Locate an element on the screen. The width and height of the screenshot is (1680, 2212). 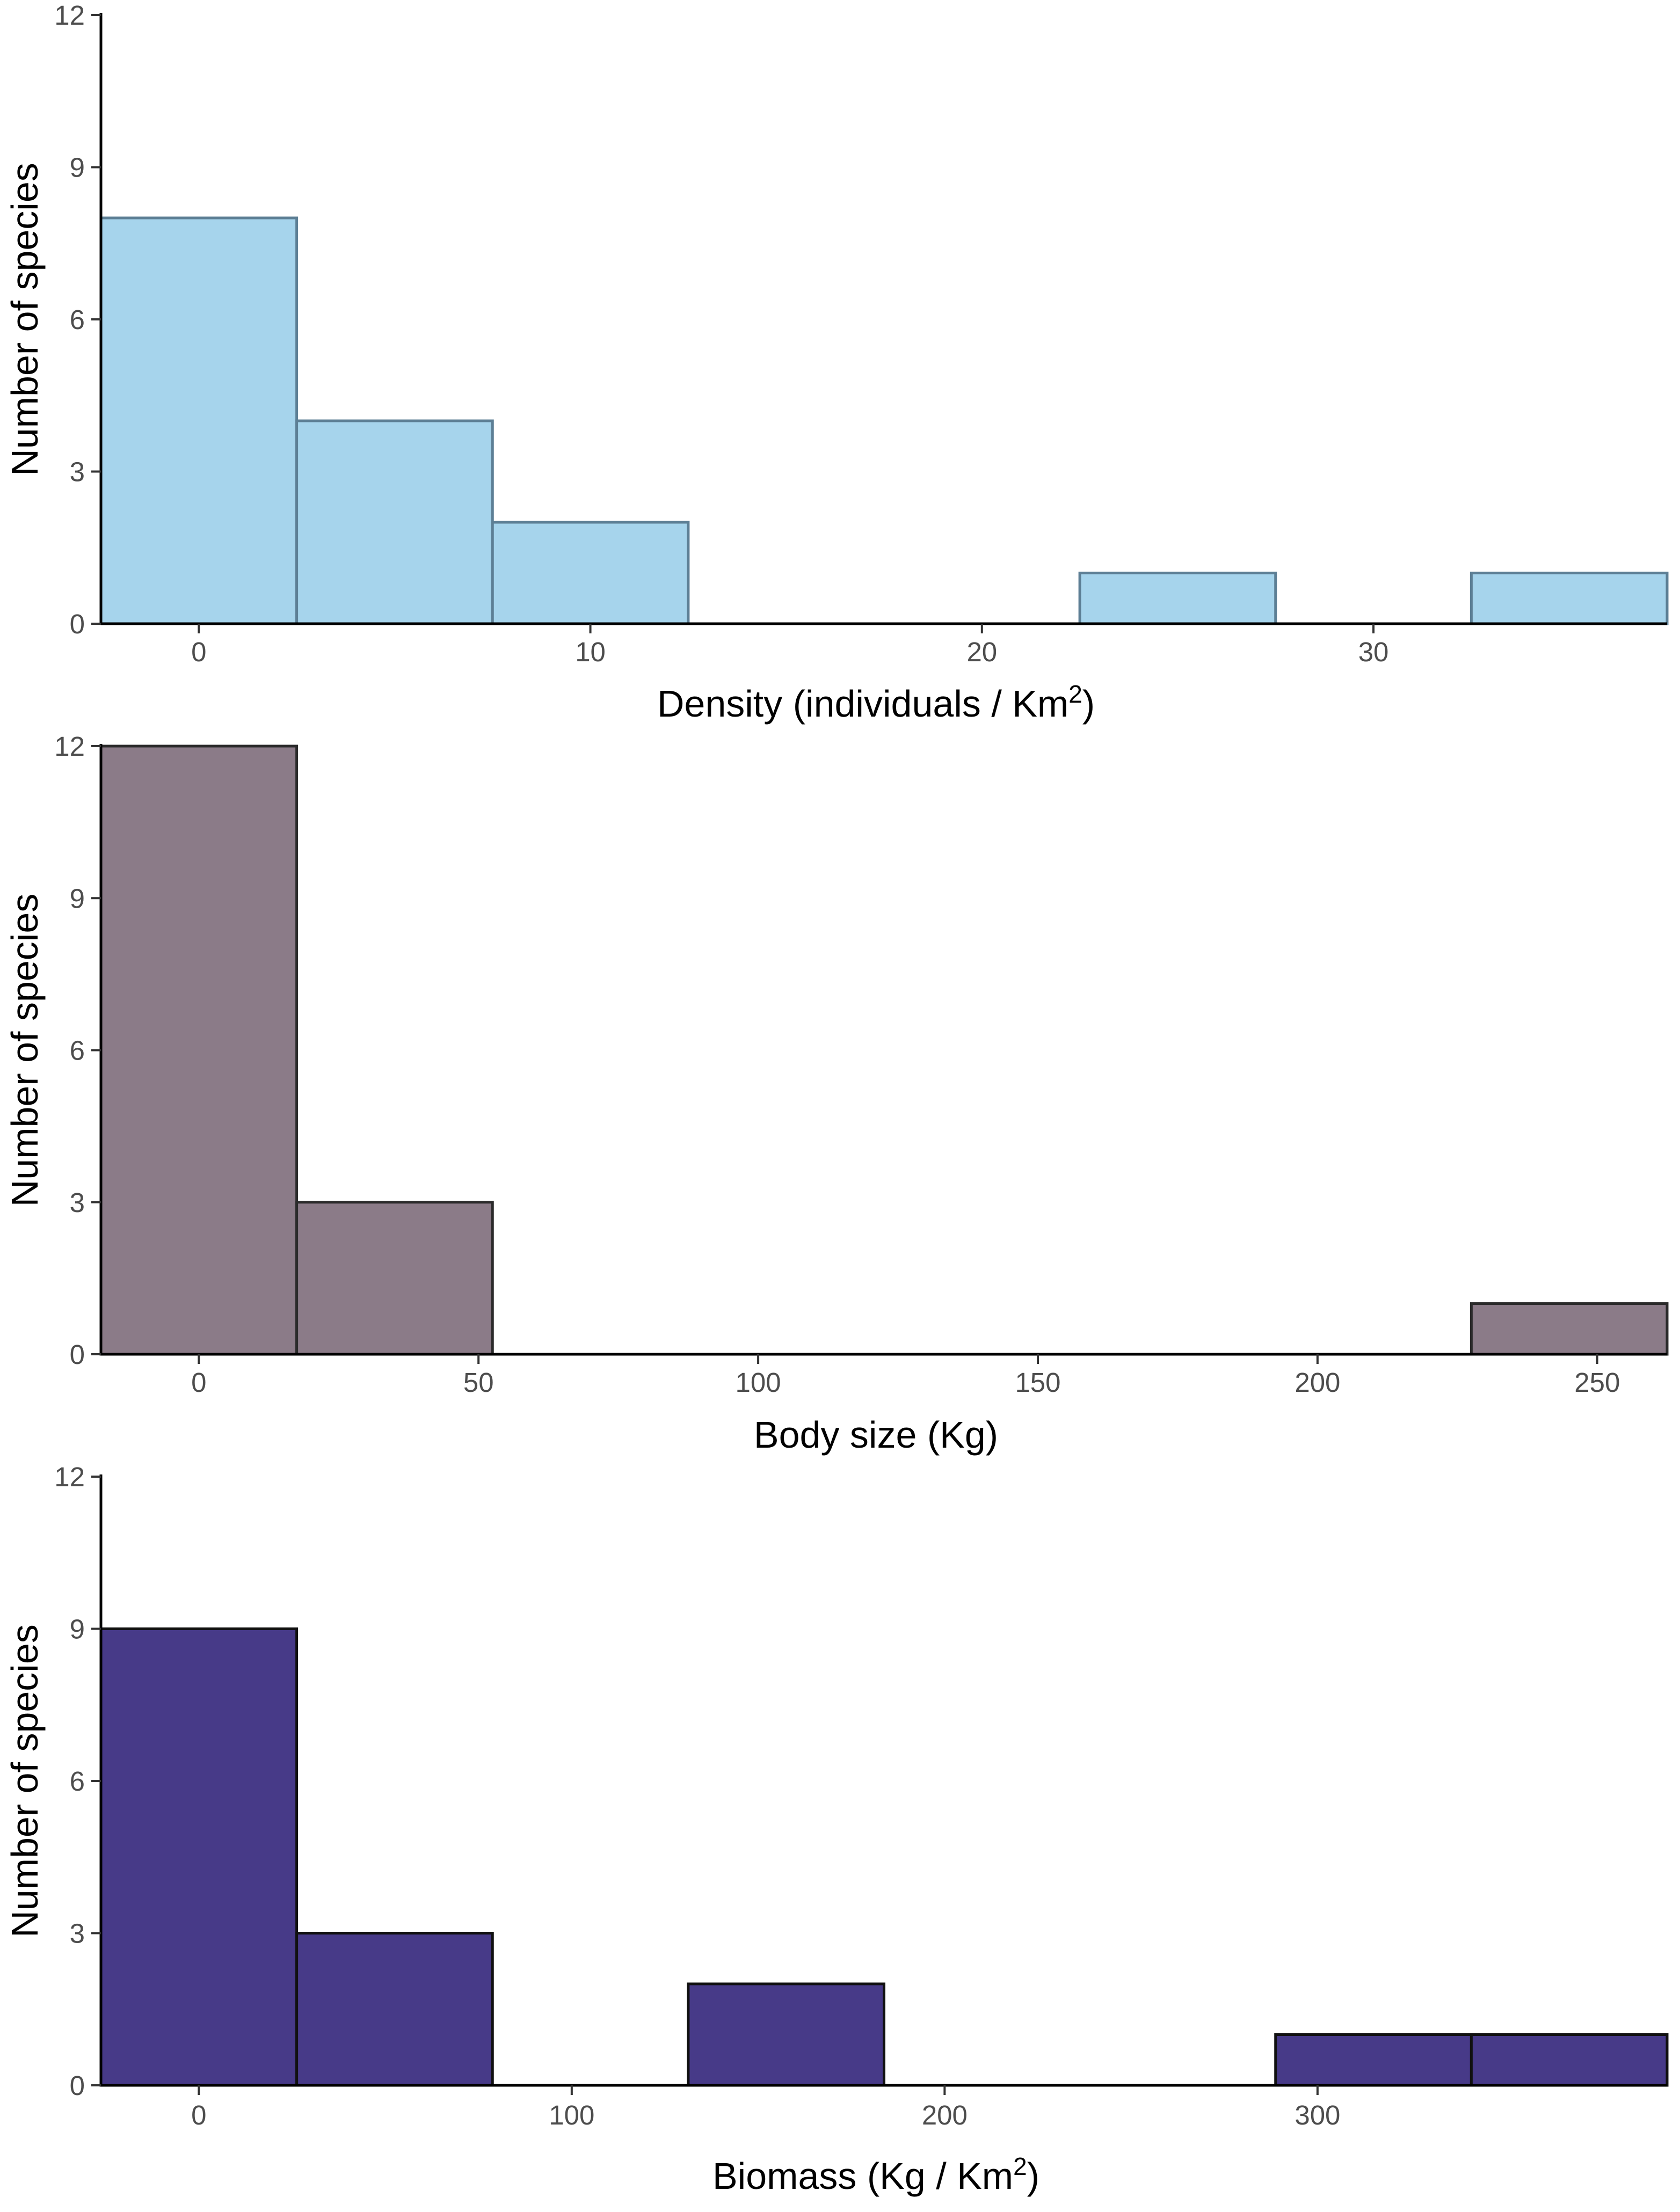
x-tick-label: 250 is located at coordinates (1597, 1383).